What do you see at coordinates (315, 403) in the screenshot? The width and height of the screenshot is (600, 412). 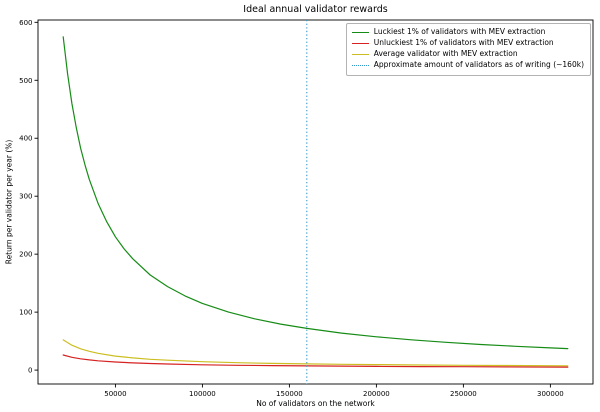 I see `x-axis-label: No of validators on the network` at bounding box center [315, 403].